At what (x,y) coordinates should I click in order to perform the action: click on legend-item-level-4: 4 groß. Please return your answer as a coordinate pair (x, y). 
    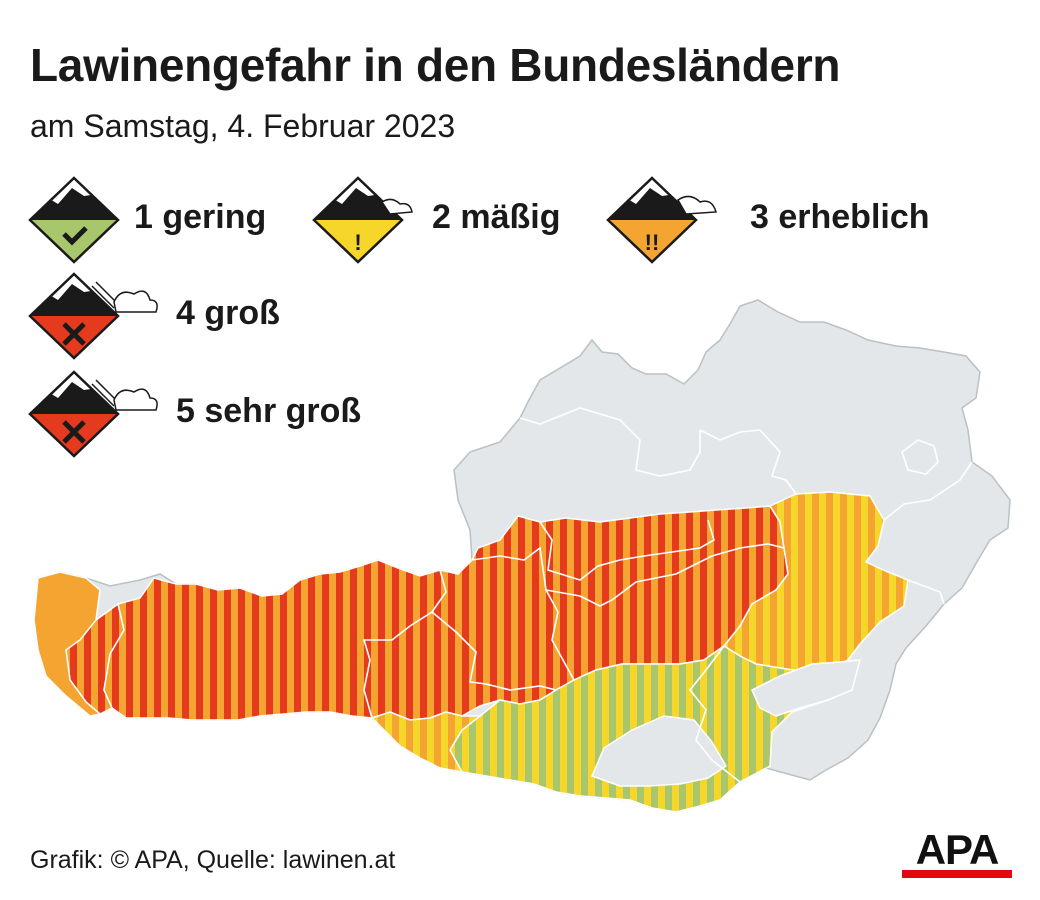
    Looking at the image, I should click on (178, 318).